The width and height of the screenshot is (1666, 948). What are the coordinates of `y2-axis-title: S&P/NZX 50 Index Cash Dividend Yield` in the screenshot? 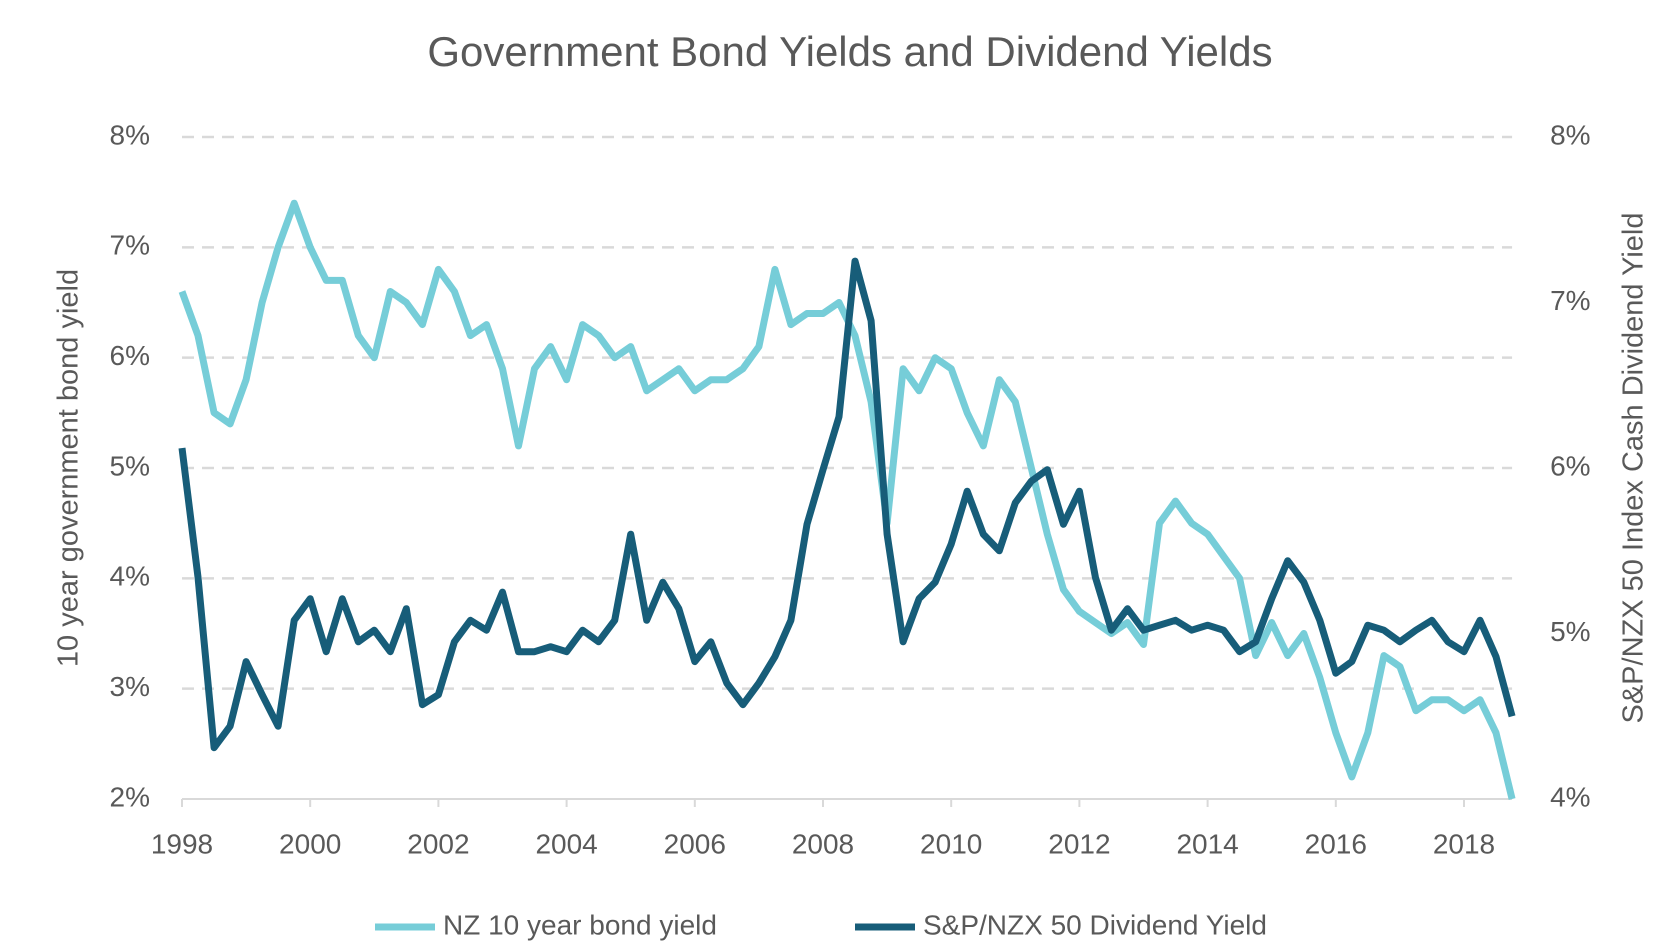 It's located at (1634, 468).